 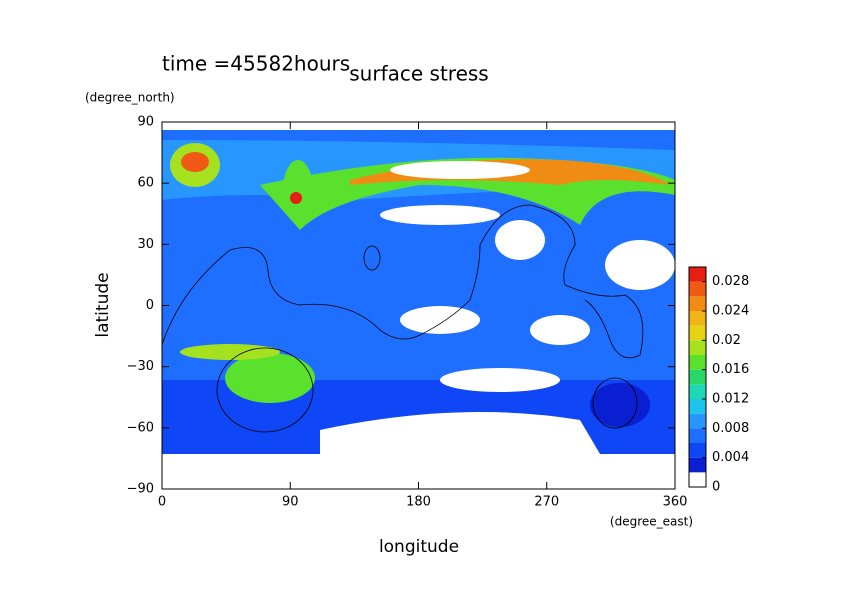 I want to click on x-tick-label: 270, so click(x=546, y=502).